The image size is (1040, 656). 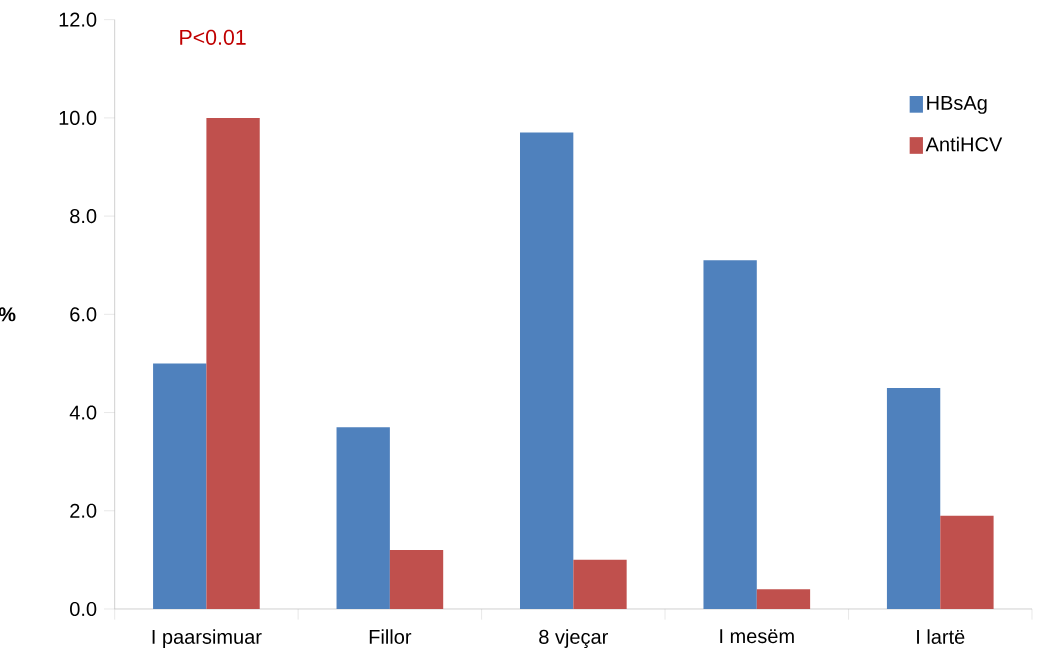 I want to click on legend-label: HBsAg, so click(x=957, y=104).